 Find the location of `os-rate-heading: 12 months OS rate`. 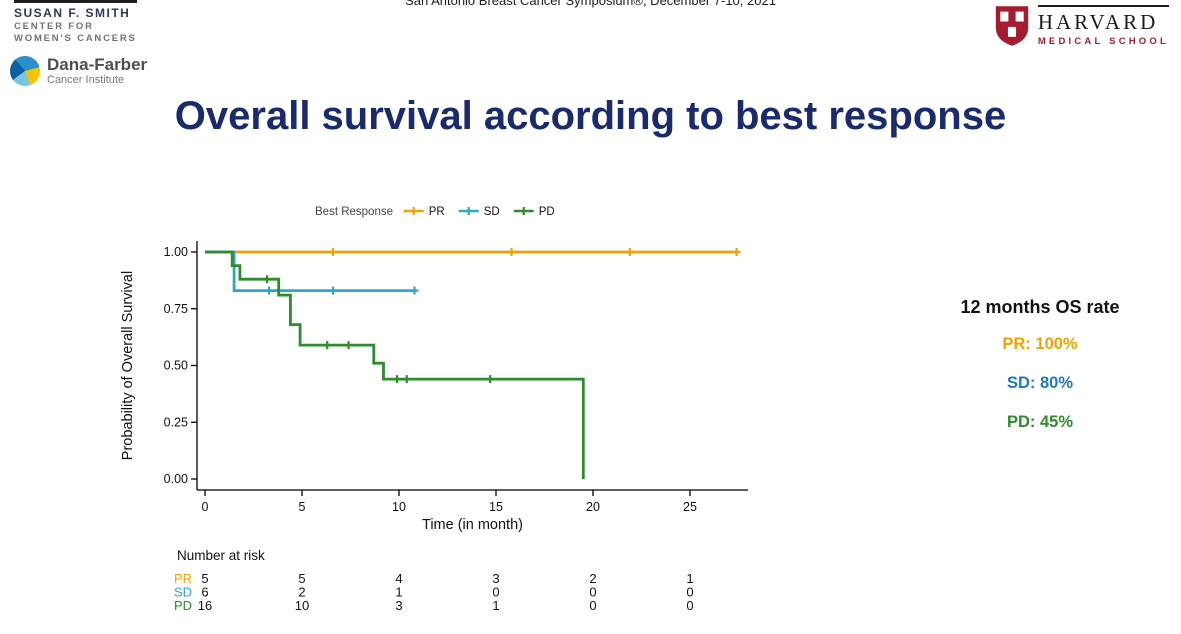

os-rate-heading: 12 months OS rate is located at coordinates (1040, 307).